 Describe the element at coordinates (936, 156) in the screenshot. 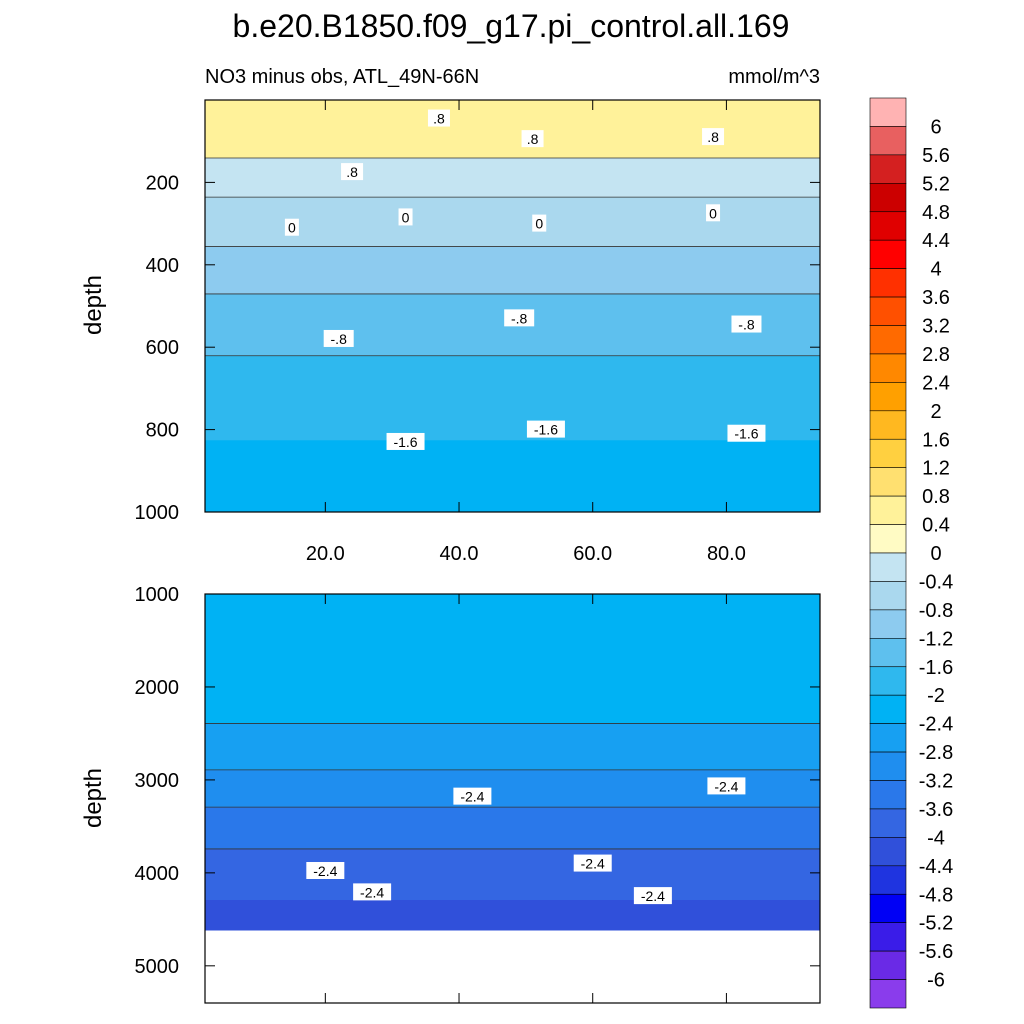

I see `colorbar-label: 5.6` at that location.